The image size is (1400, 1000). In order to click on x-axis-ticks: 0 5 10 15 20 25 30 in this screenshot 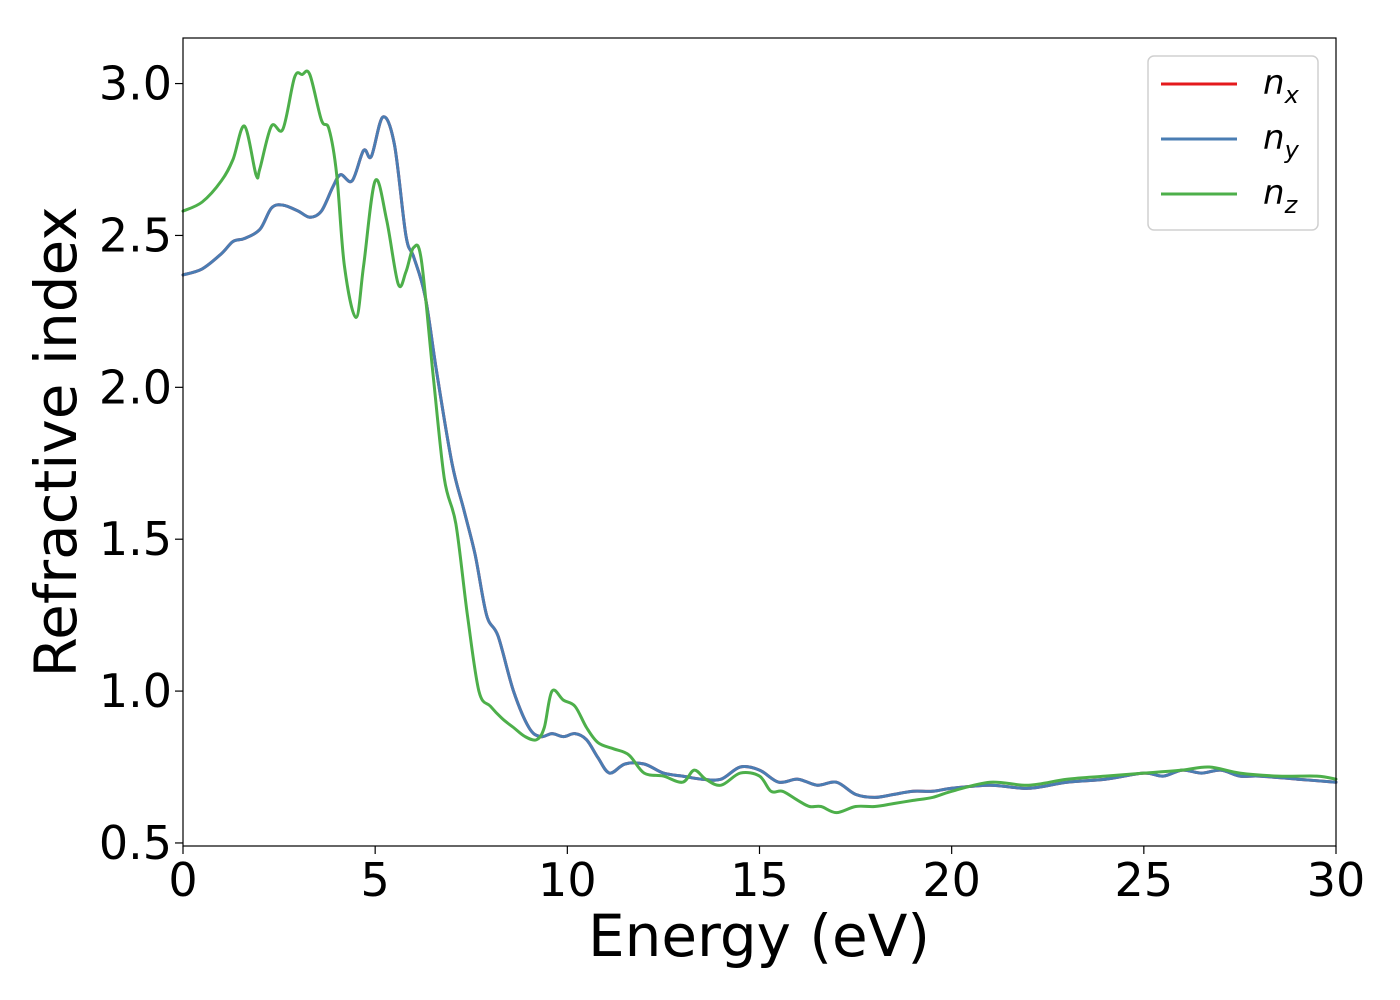, I will do `click(766, 876)`.